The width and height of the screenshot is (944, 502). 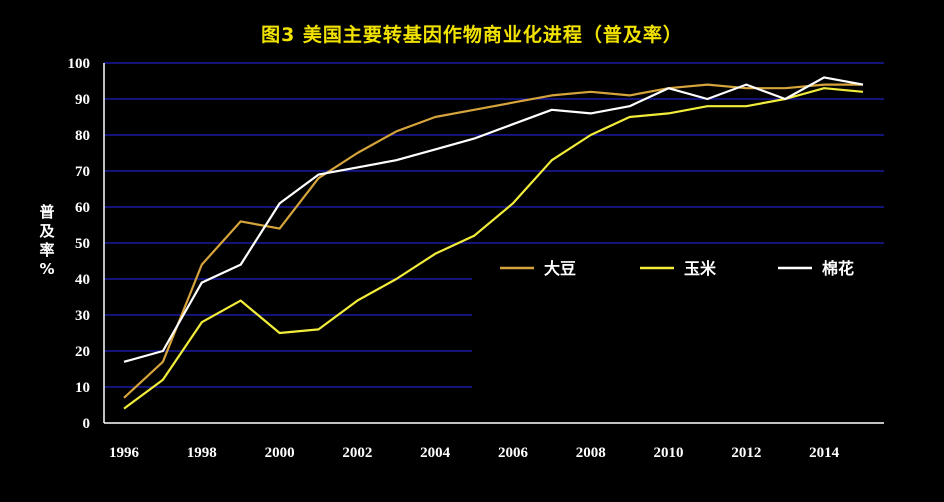 I want to click on x-tick-label: 2002, so click(x=357, y=453).